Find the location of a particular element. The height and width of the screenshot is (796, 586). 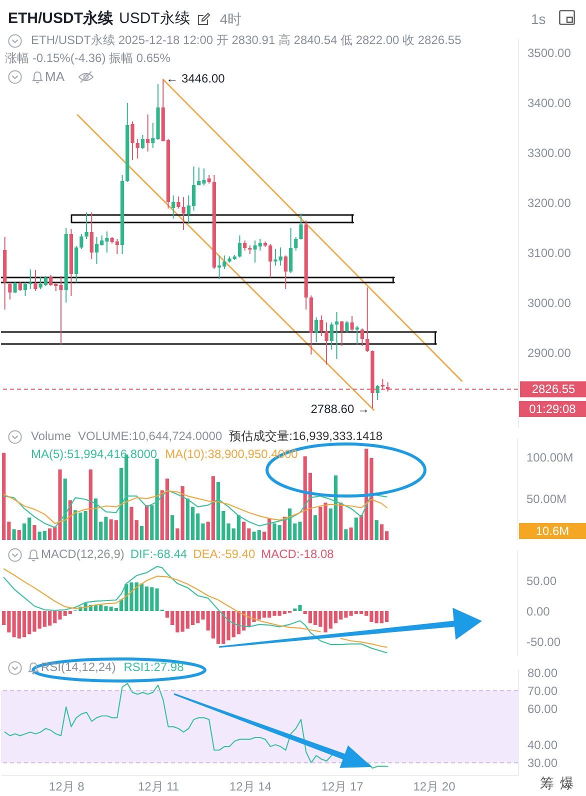

text: MACD:-18.08 is located at coordinates (297, 554).